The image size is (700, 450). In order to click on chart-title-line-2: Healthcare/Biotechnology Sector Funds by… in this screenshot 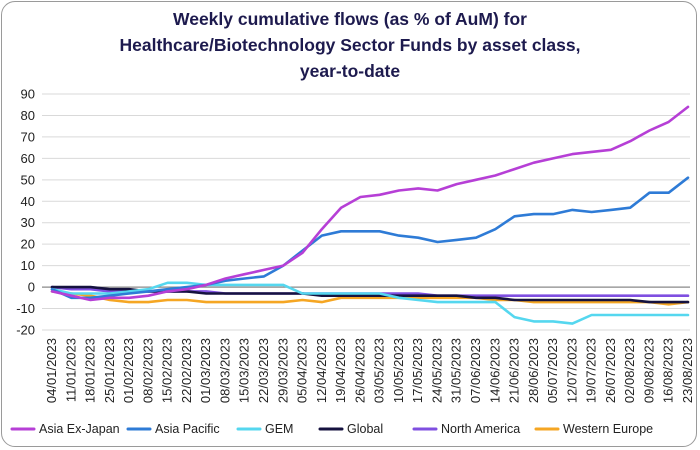, I will do `click(350, 45)`.